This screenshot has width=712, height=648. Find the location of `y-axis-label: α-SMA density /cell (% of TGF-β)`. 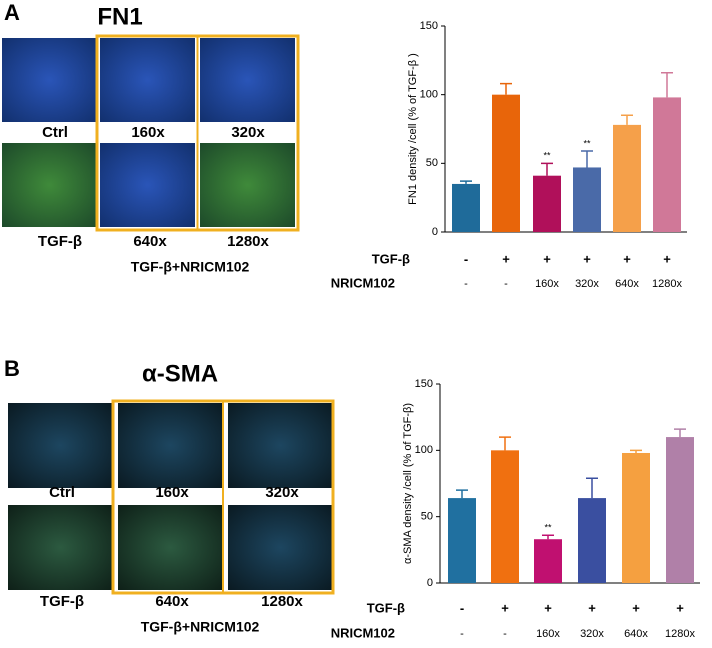

y-axis-label: α-SMA density /cell (% of TGF-β) is located at coordinates (408, 483).